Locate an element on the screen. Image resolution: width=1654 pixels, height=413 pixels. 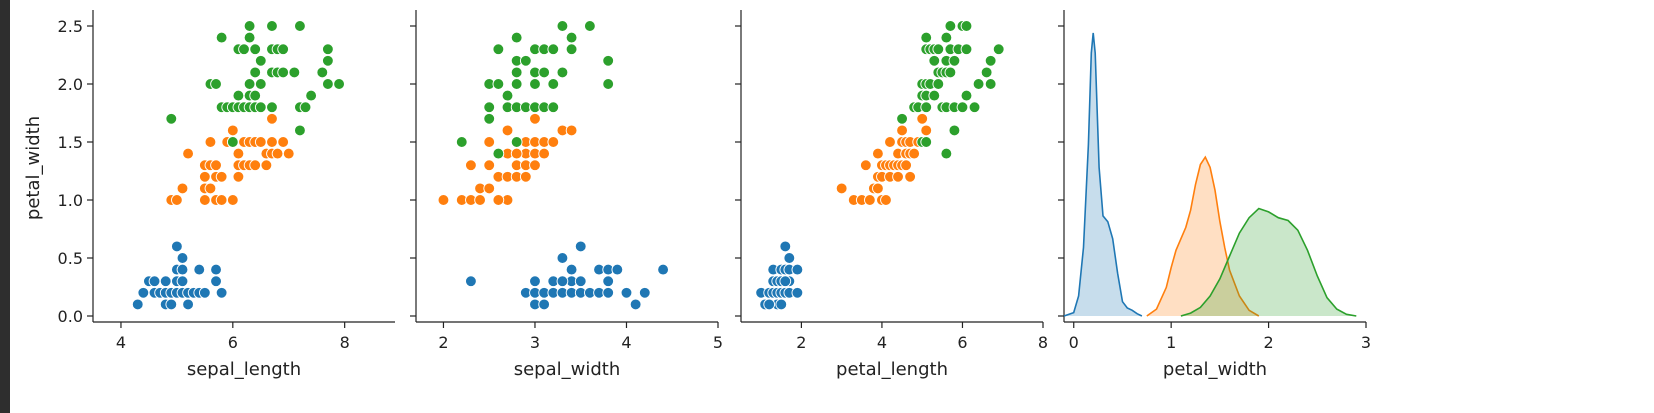
y-tick-label: 1.5 is located at coordinates (70, 142).